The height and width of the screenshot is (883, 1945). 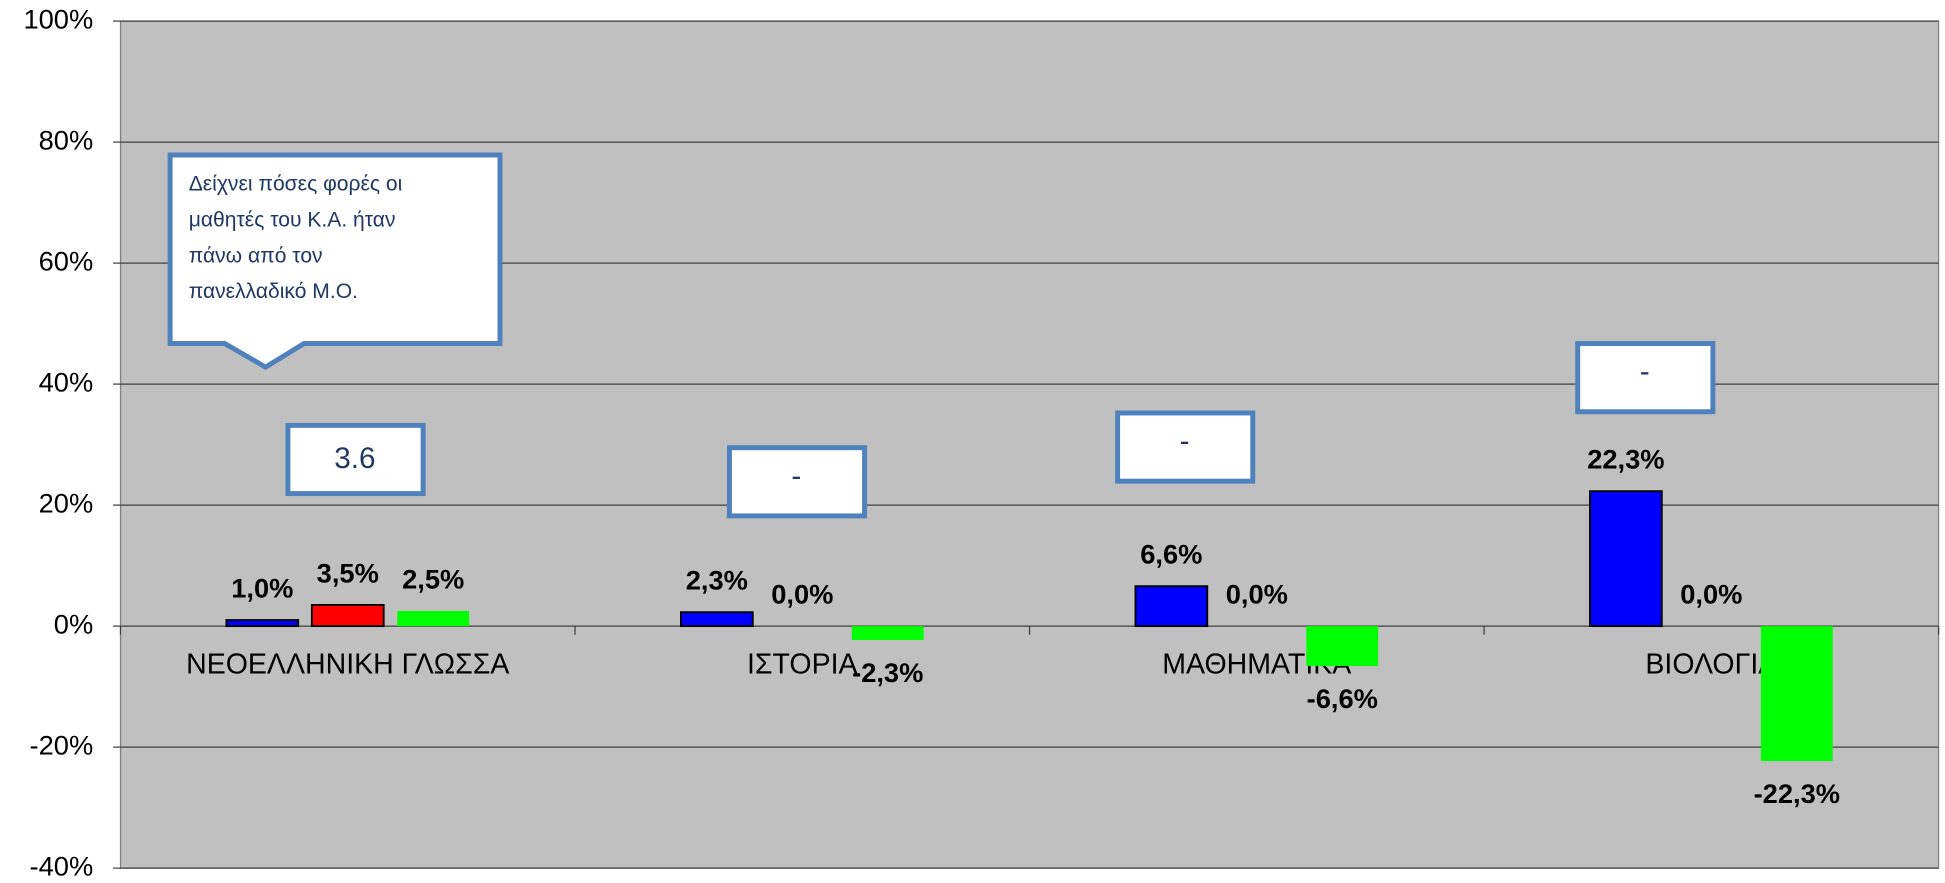 I want to click on y-tick-label: 40%, so click(x=66, y=381).